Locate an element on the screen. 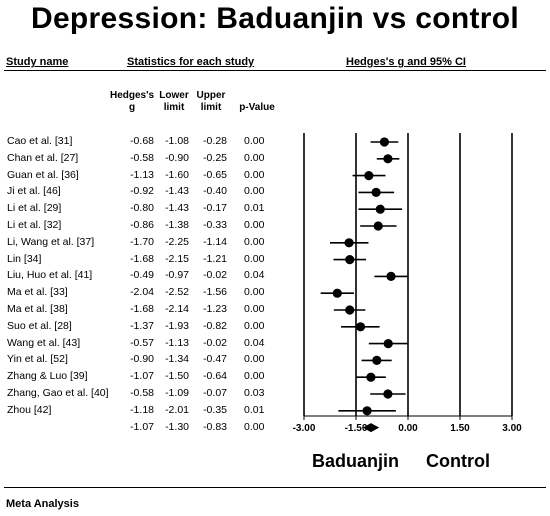 The width and height of the screenshot is (550, 516). hedges-g-value: -0.49 is located at coordinates (142, 275).